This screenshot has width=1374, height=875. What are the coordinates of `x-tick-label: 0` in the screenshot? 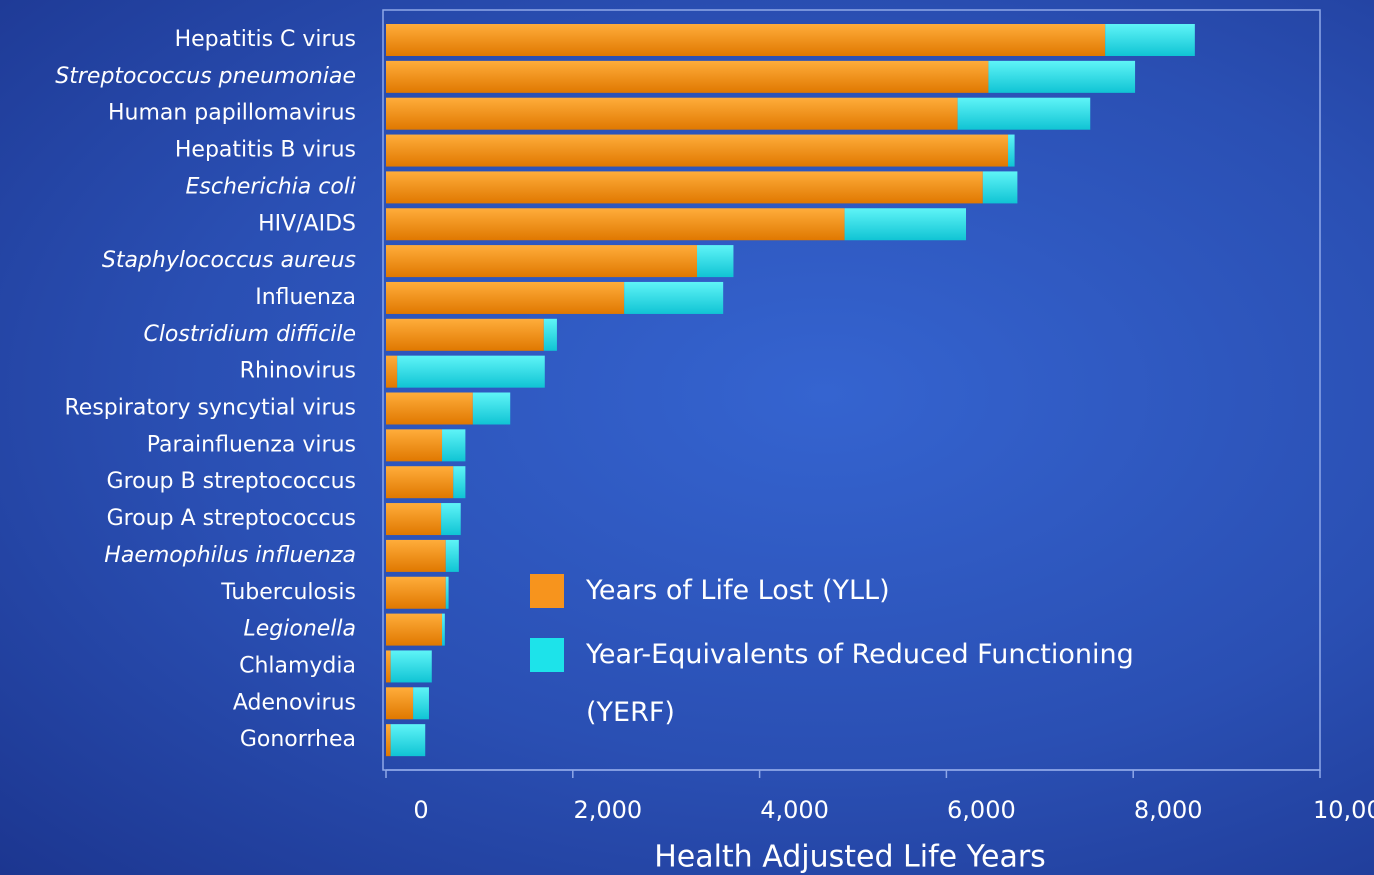 It's located at (420, 810).